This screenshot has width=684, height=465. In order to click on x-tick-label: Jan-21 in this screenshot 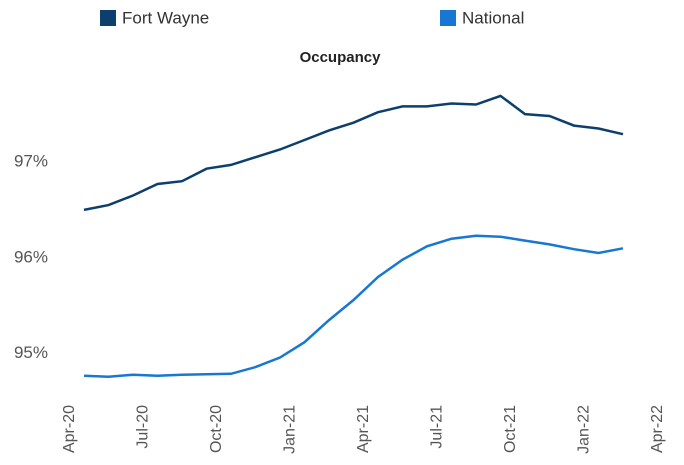, I will do `click(290, 429)`.